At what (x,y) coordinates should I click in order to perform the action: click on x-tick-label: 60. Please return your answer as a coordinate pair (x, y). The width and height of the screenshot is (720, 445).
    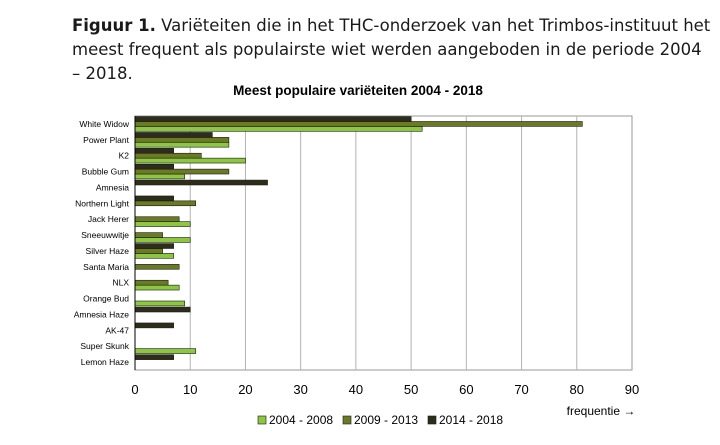
    Looking at the image, I should click on (466, 389).